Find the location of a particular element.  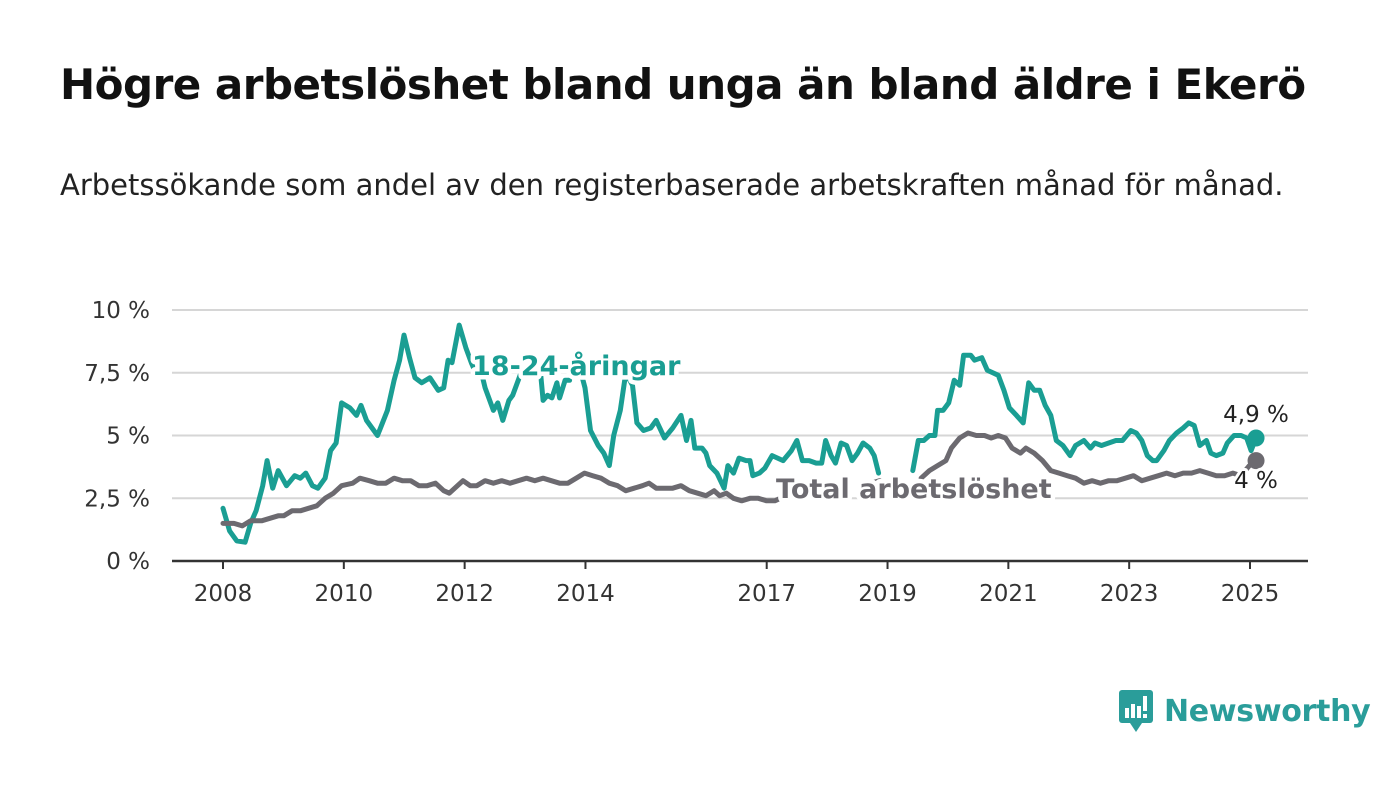

end-label-youth-halo: 4,9 % is located at coordinates (1256, 415).